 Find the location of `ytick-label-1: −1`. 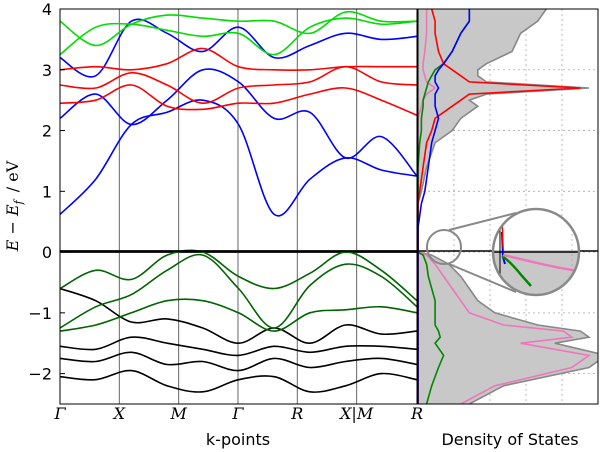

ytick-label-1: −1 is located at coordinates (40, 313).